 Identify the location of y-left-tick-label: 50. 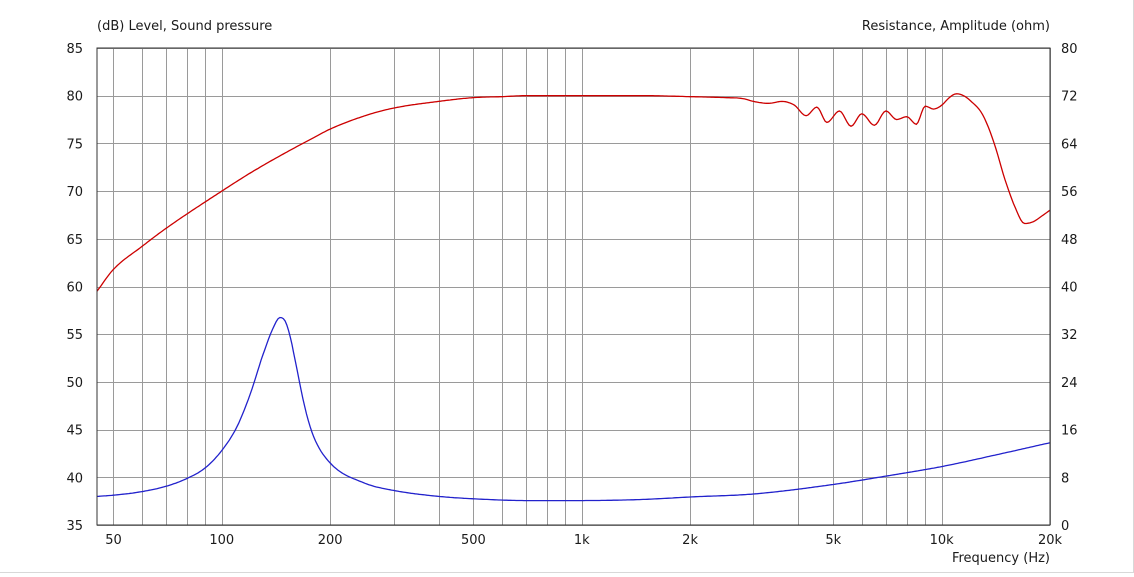
(74, 383).